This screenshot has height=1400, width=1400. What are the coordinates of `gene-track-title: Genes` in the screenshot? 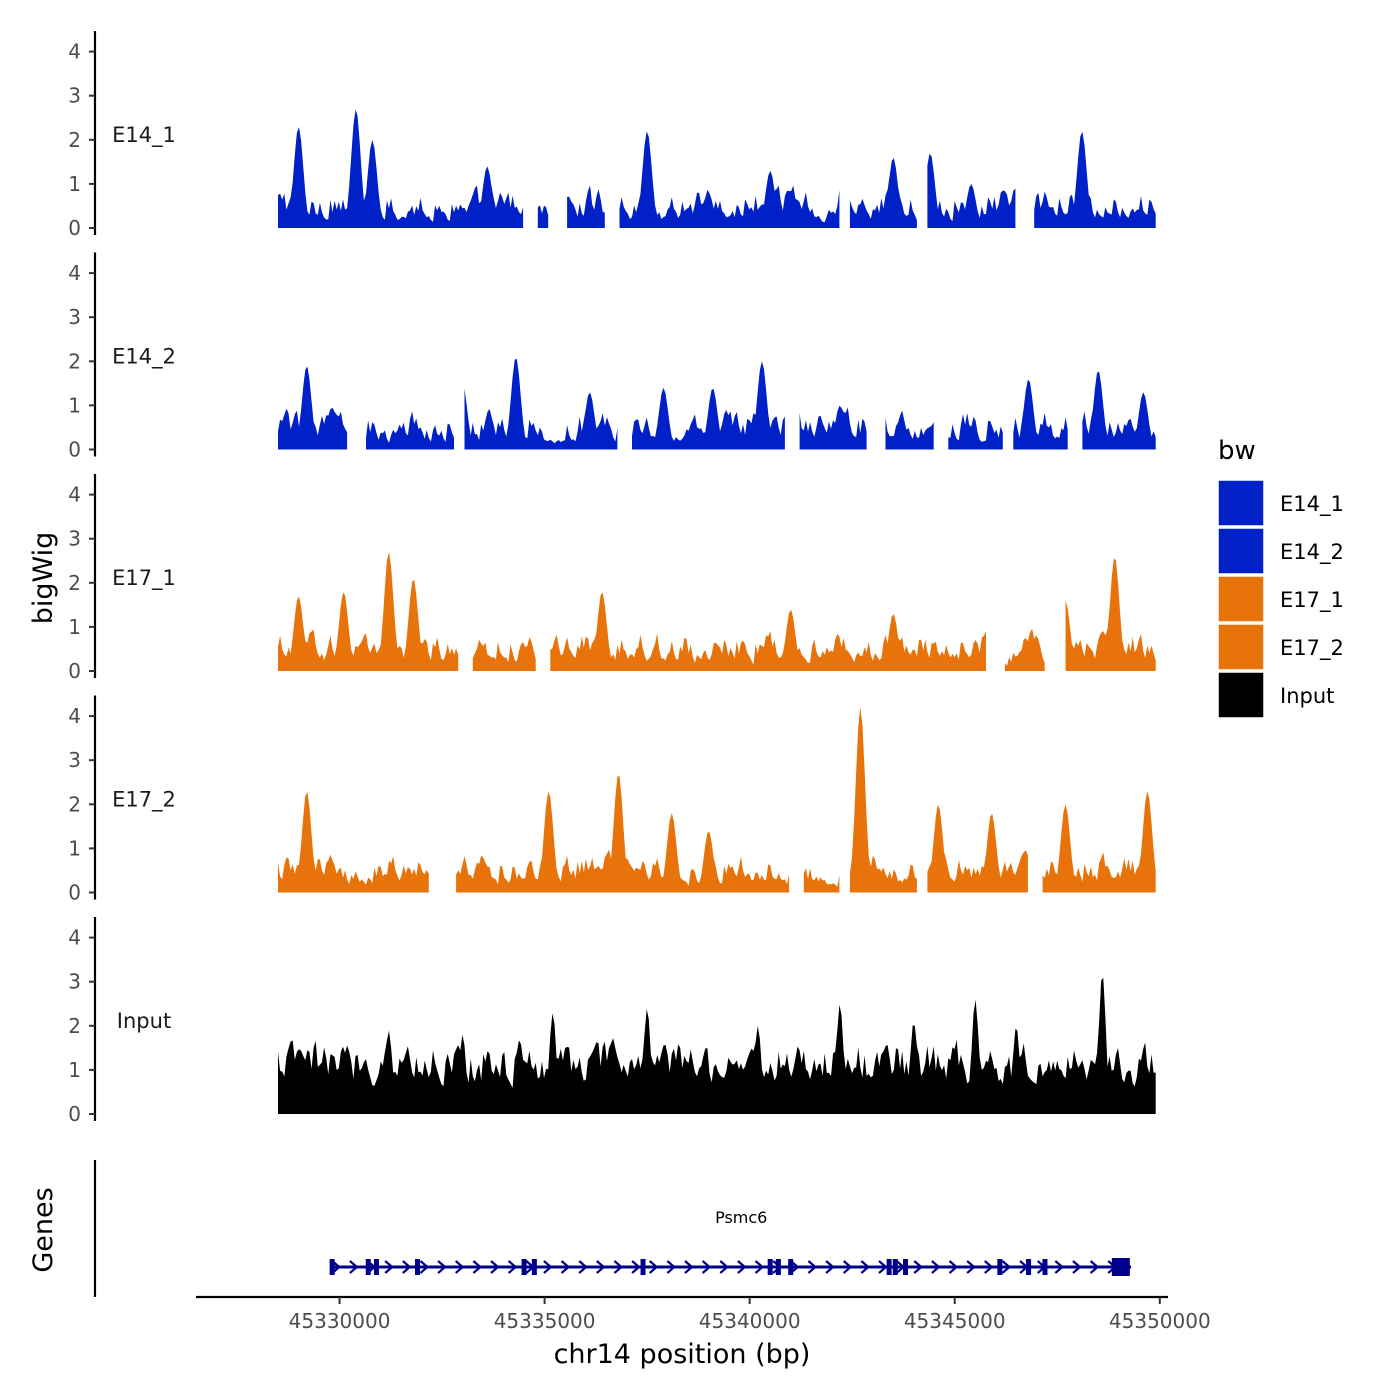 It's located at (43, 1229).